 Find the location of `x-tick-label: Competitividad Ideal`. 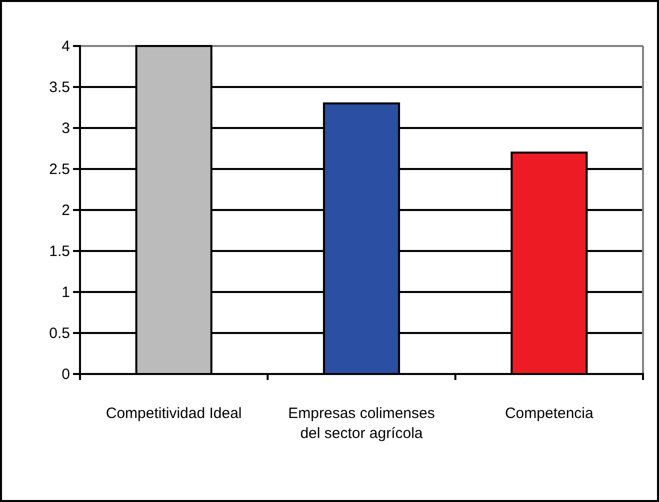

x-tick-label: Competitividad Ideal is located at coordinates (174, 413).